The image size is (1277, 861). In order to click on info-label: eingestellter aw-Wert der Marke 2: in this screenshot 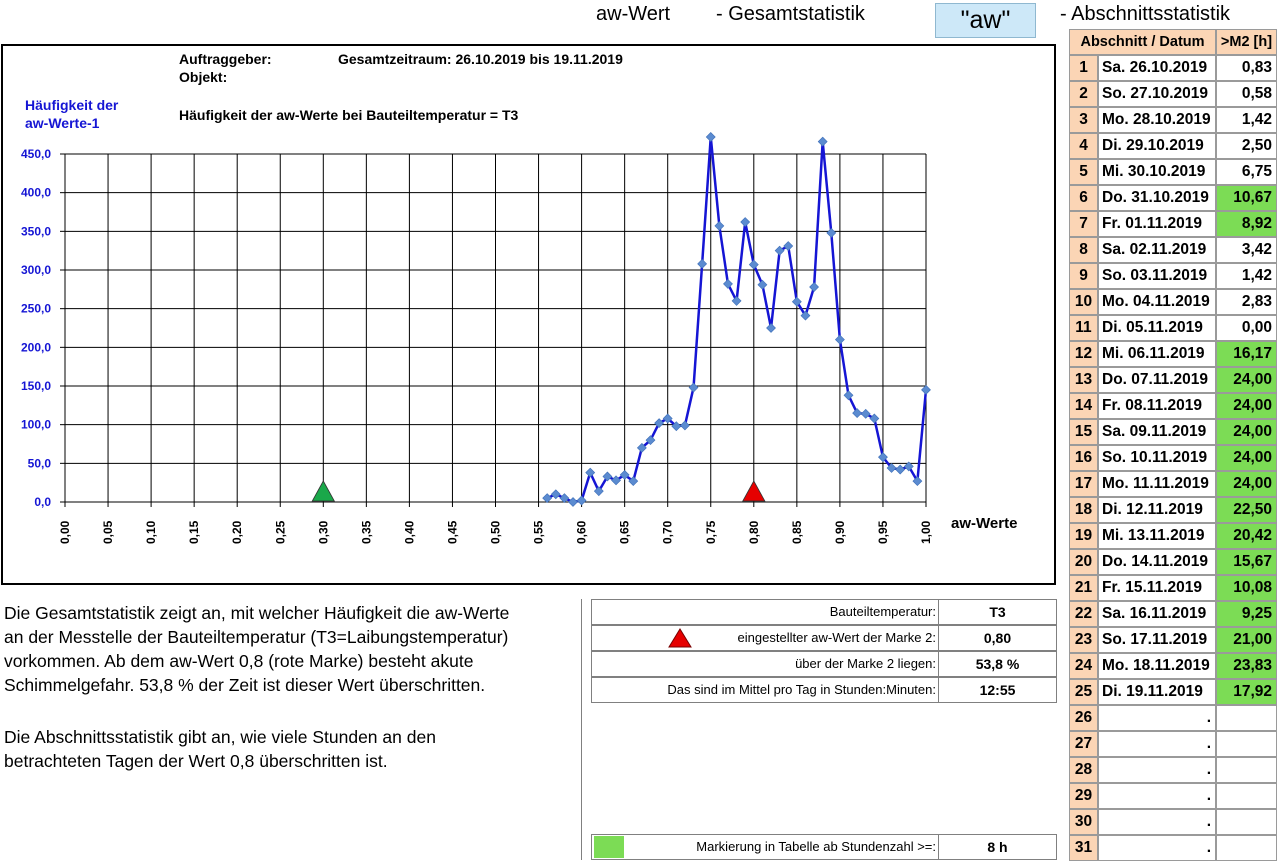, I will do `click(836, 637)`.